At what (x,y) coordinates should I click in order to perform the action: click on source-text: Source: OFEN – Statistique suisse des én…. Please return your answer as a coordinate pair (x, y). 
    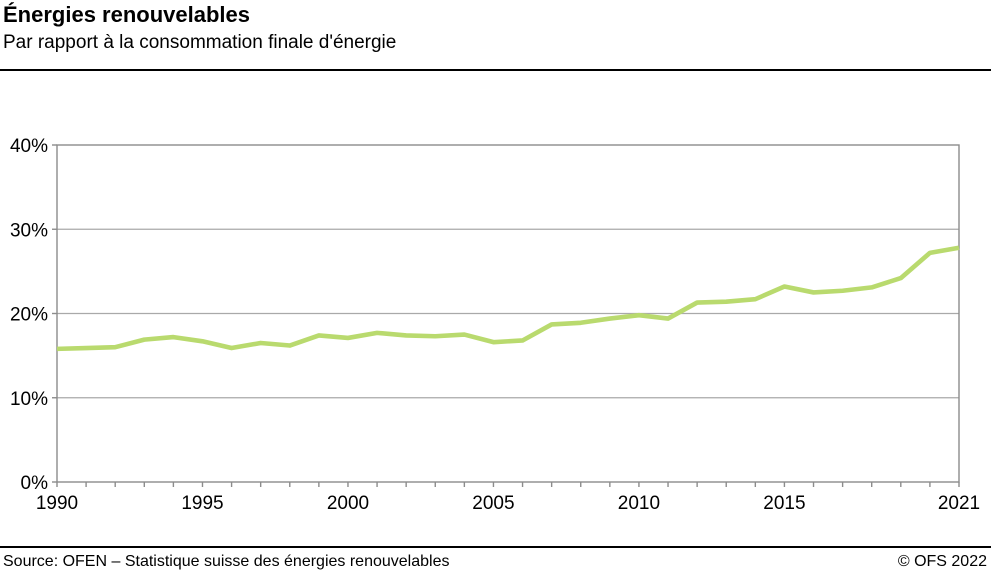
    Looking at the image, I should click on (226, 561).